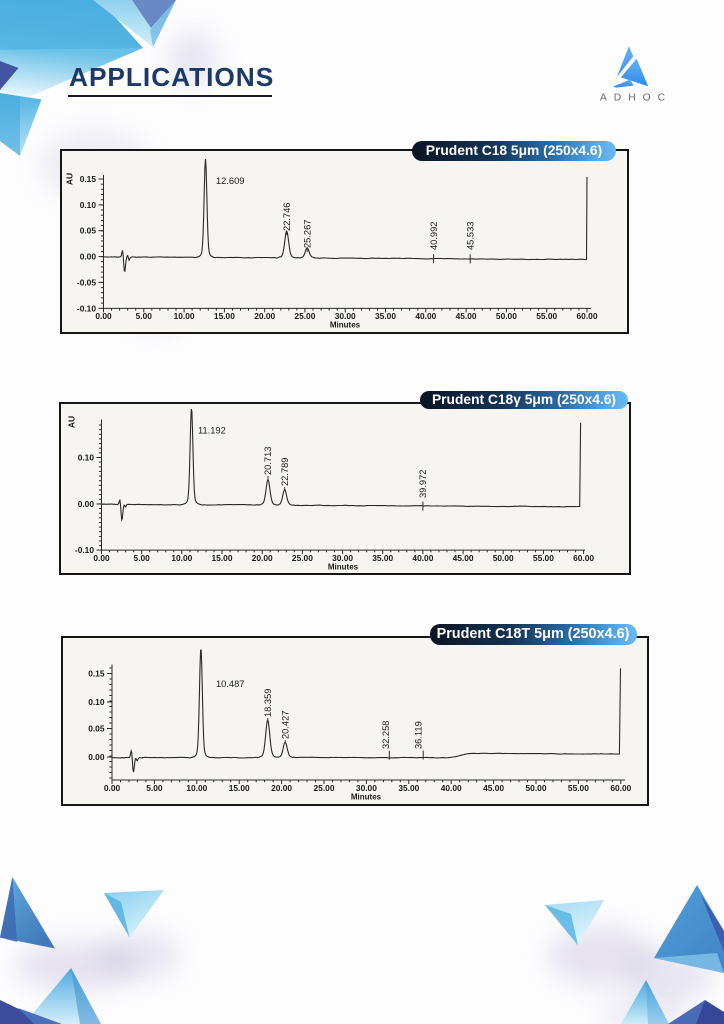 The width and height of the screenshot is (724, 1024). Describe the element at coordinates (470, 236) in the screenshot. I see `svg-text: 45.533` at that location.